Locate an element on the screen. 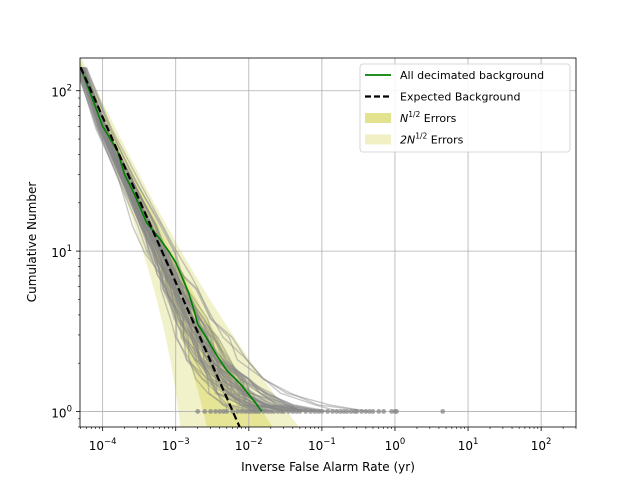 The height and width of the screenshot is (484, 640). y-tick-label-0: 10⁰ is located at coordinates (61, 412).